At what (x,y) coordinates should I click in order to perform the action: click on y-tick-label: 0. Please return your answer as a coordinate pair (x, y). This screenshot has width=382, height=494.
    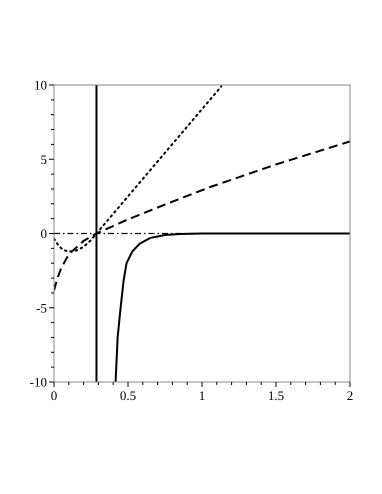
    Looking at the image, I should click on (43, 234).